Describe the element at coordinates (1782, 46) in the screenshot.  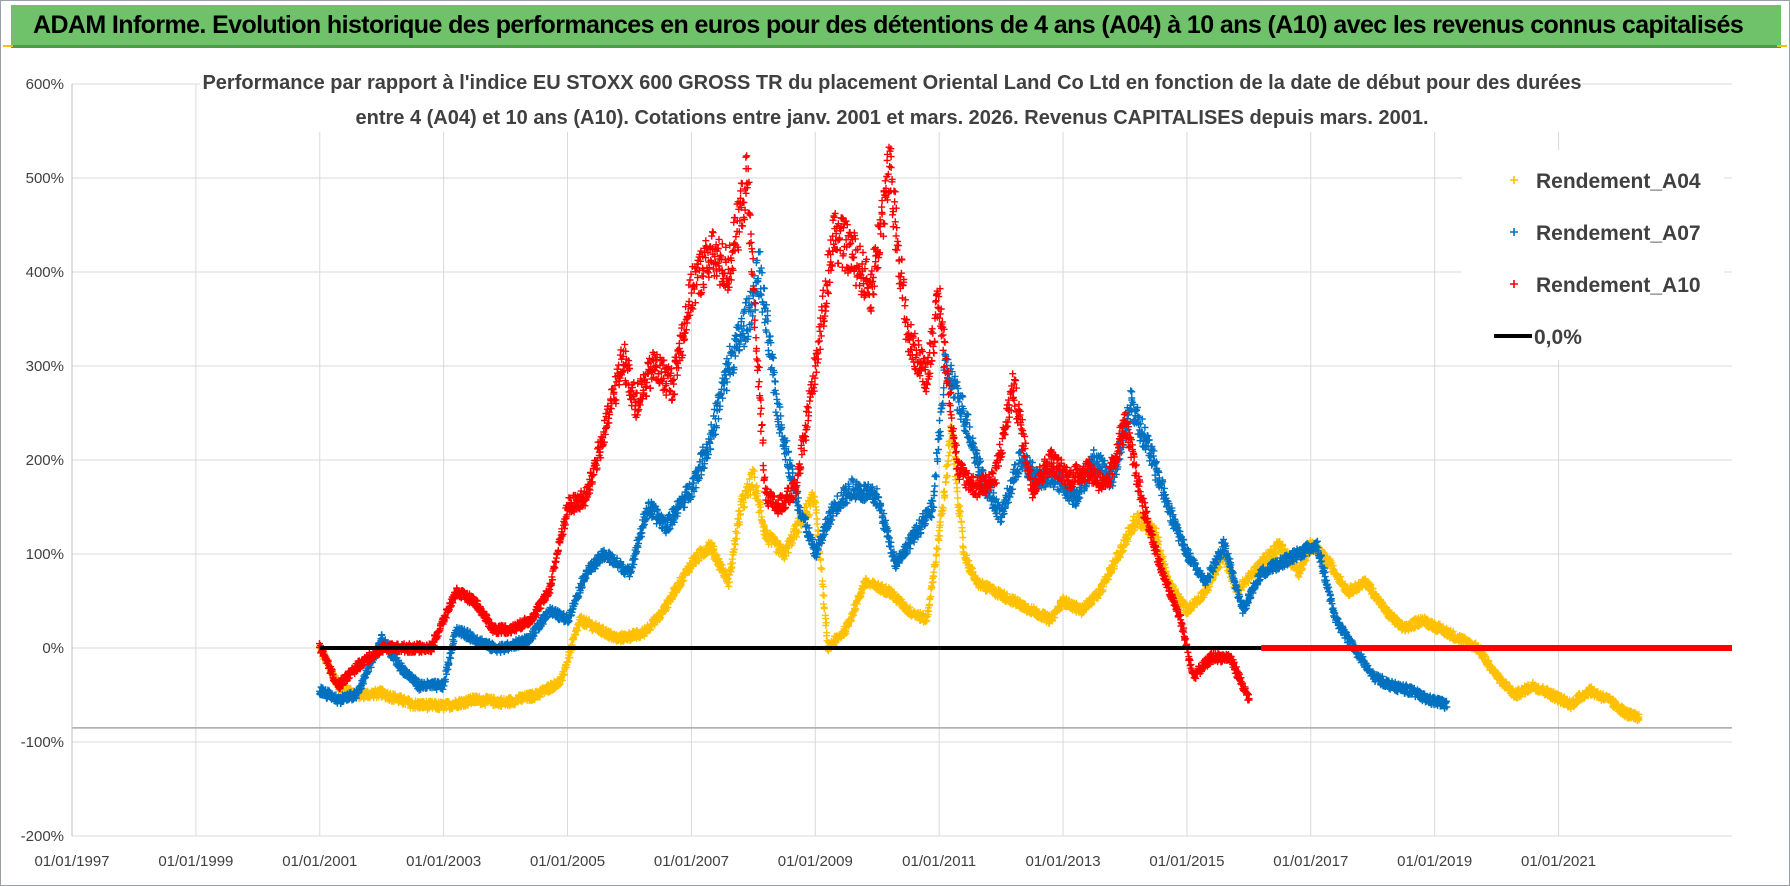
I see `banner-corner-right` at that location.